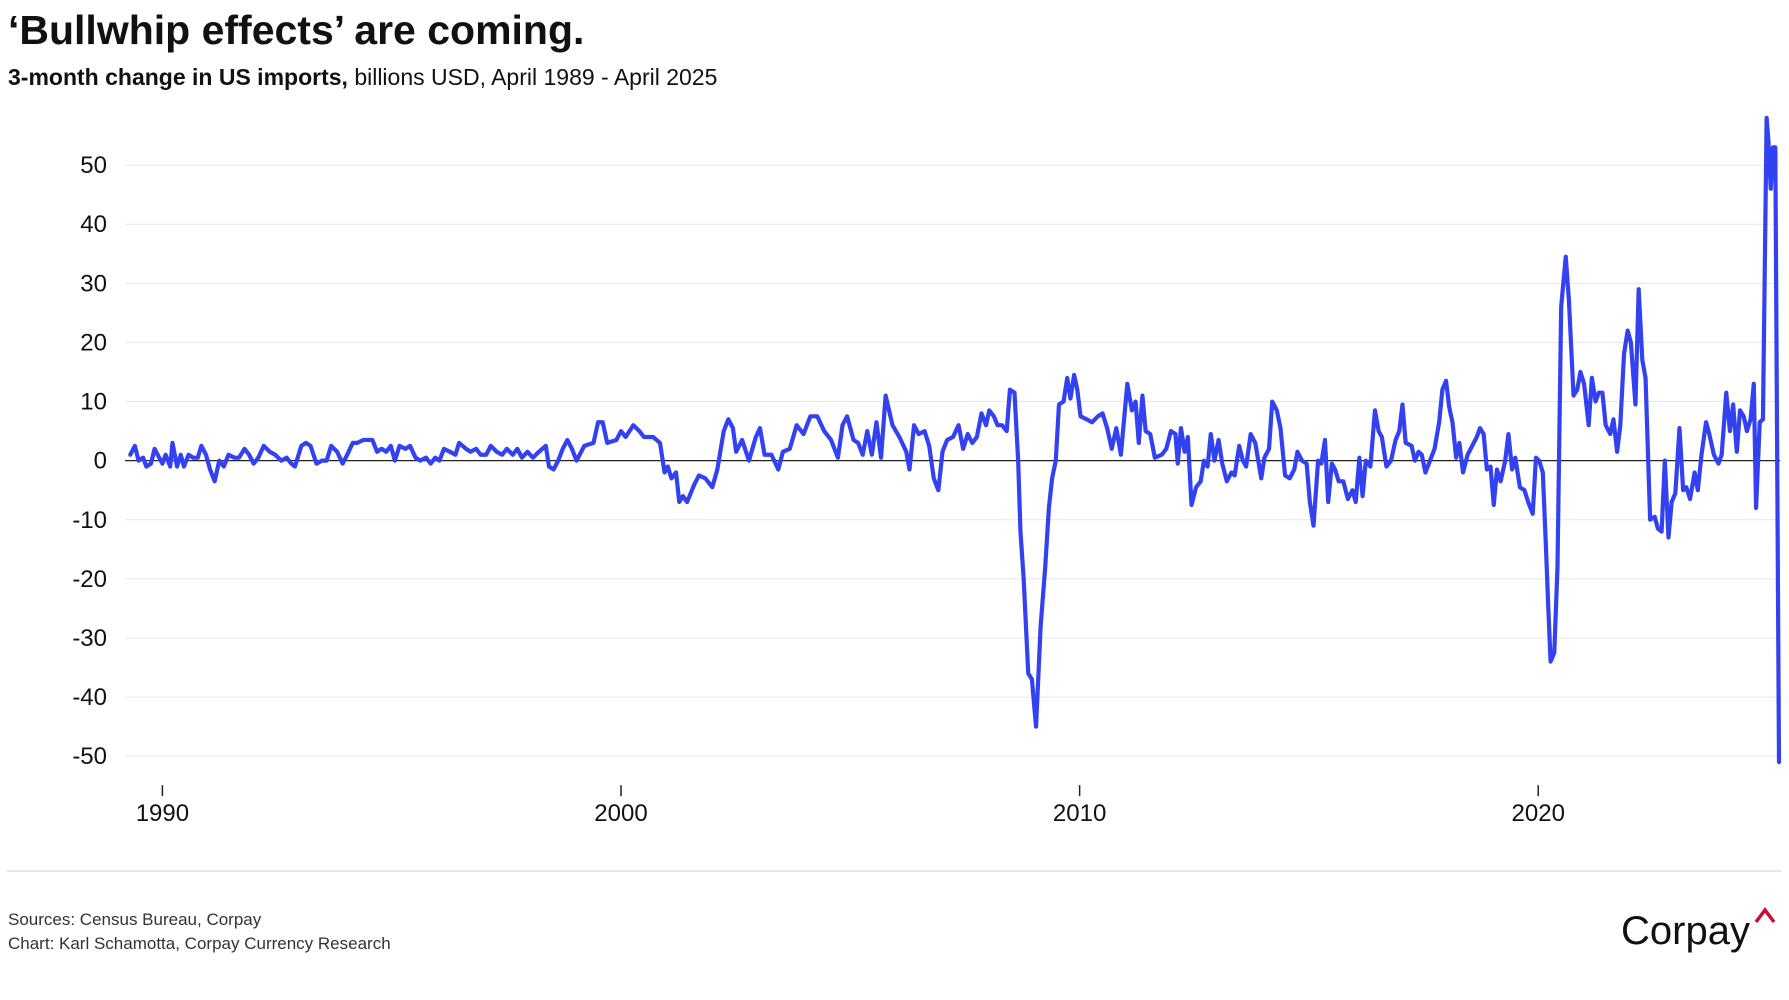 The height and width of the screenshot is (1000, 1789). What do you see at coordinates (1765, 915) in the screenshot?
I see `logo-mark` at bounding box center [1765, 915].